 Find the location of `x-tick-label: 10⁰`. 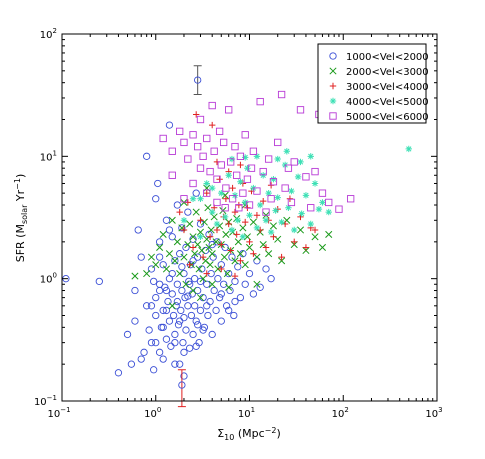

x-tick-label: 10⁰ is located at coordinates (152, 413).